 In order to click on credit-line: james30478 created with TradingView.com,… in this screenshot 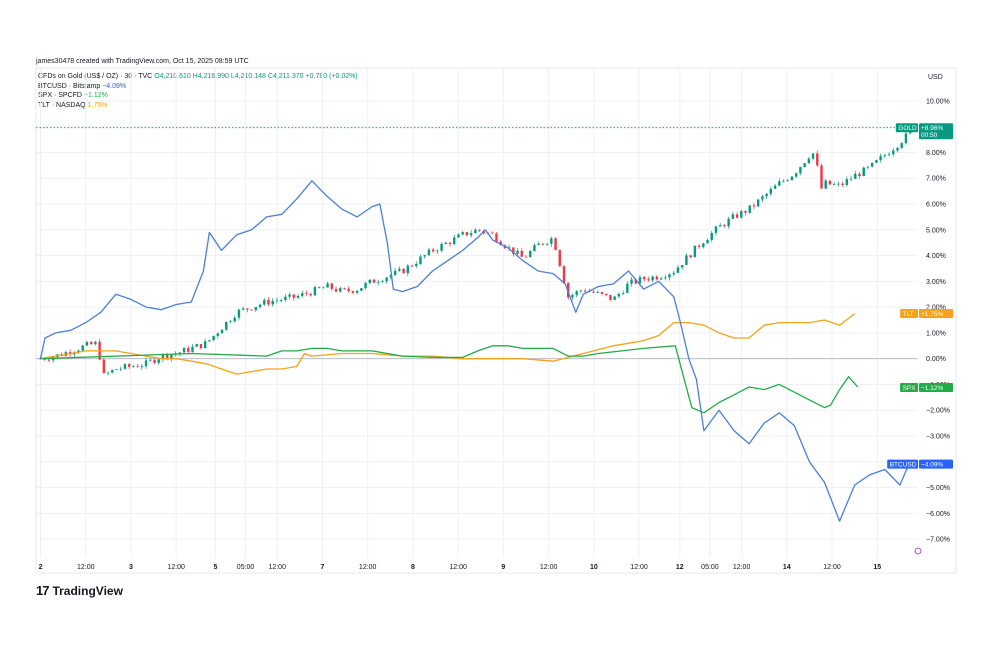, I will do `click(142, 61)`.